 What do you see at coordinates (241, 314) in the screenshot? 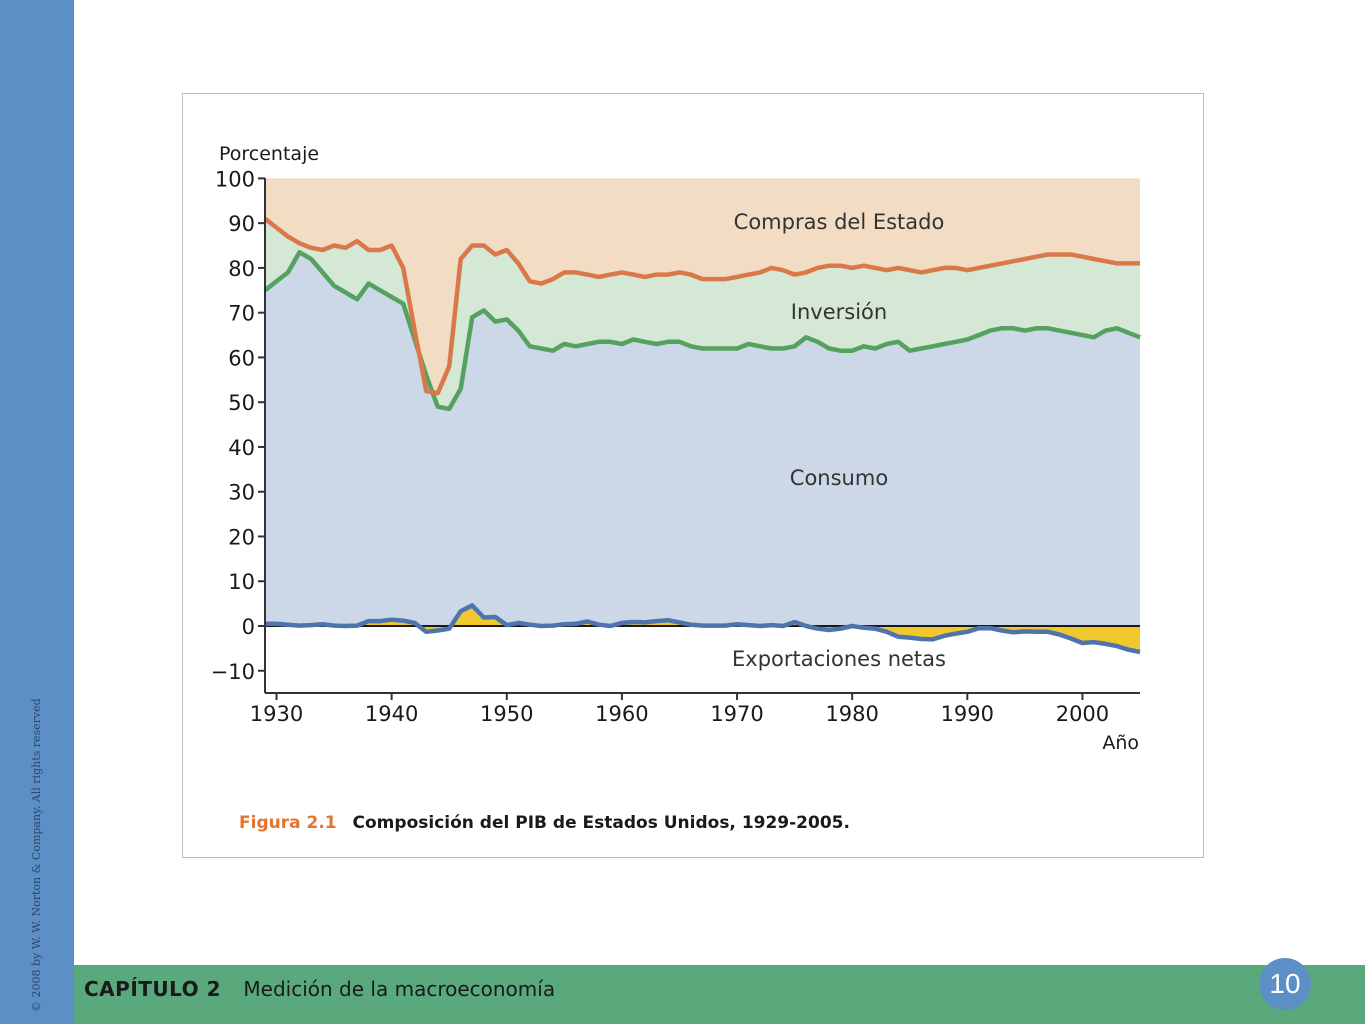
I see `y-tick-label: 70` at bounding box center [241, 314].